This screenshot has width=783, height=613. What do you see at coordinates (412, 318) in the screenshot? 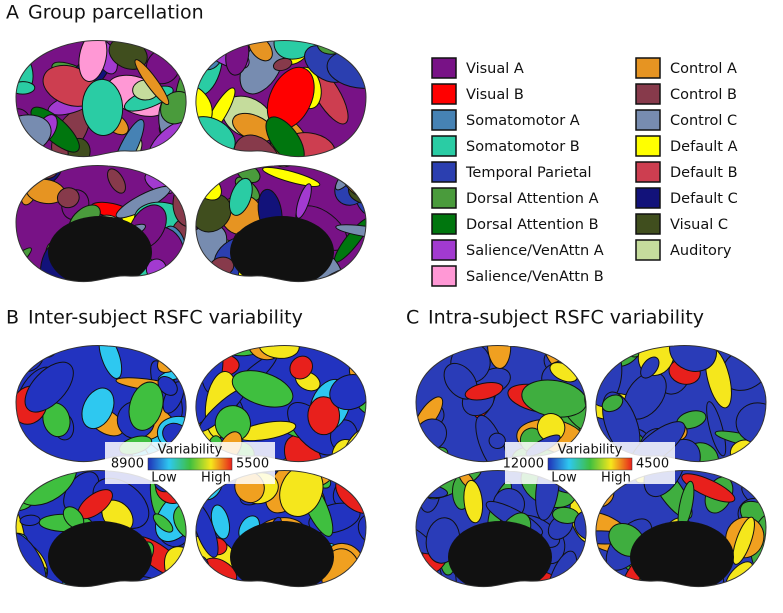
I see `panel-label: C` at bounding box center [412, 318].